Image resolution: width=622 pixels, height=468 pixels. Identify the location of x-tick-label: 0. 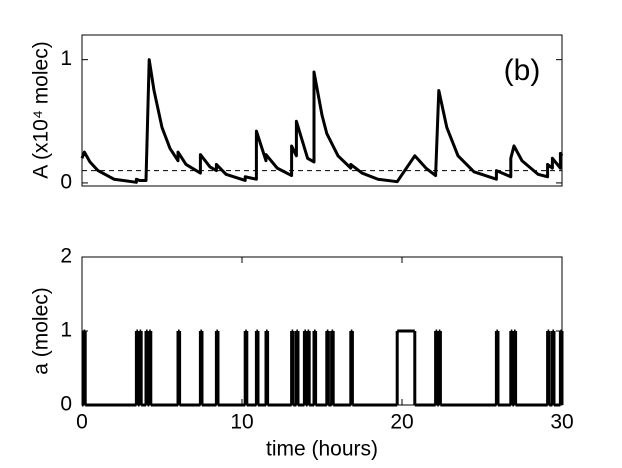
(82, 422).